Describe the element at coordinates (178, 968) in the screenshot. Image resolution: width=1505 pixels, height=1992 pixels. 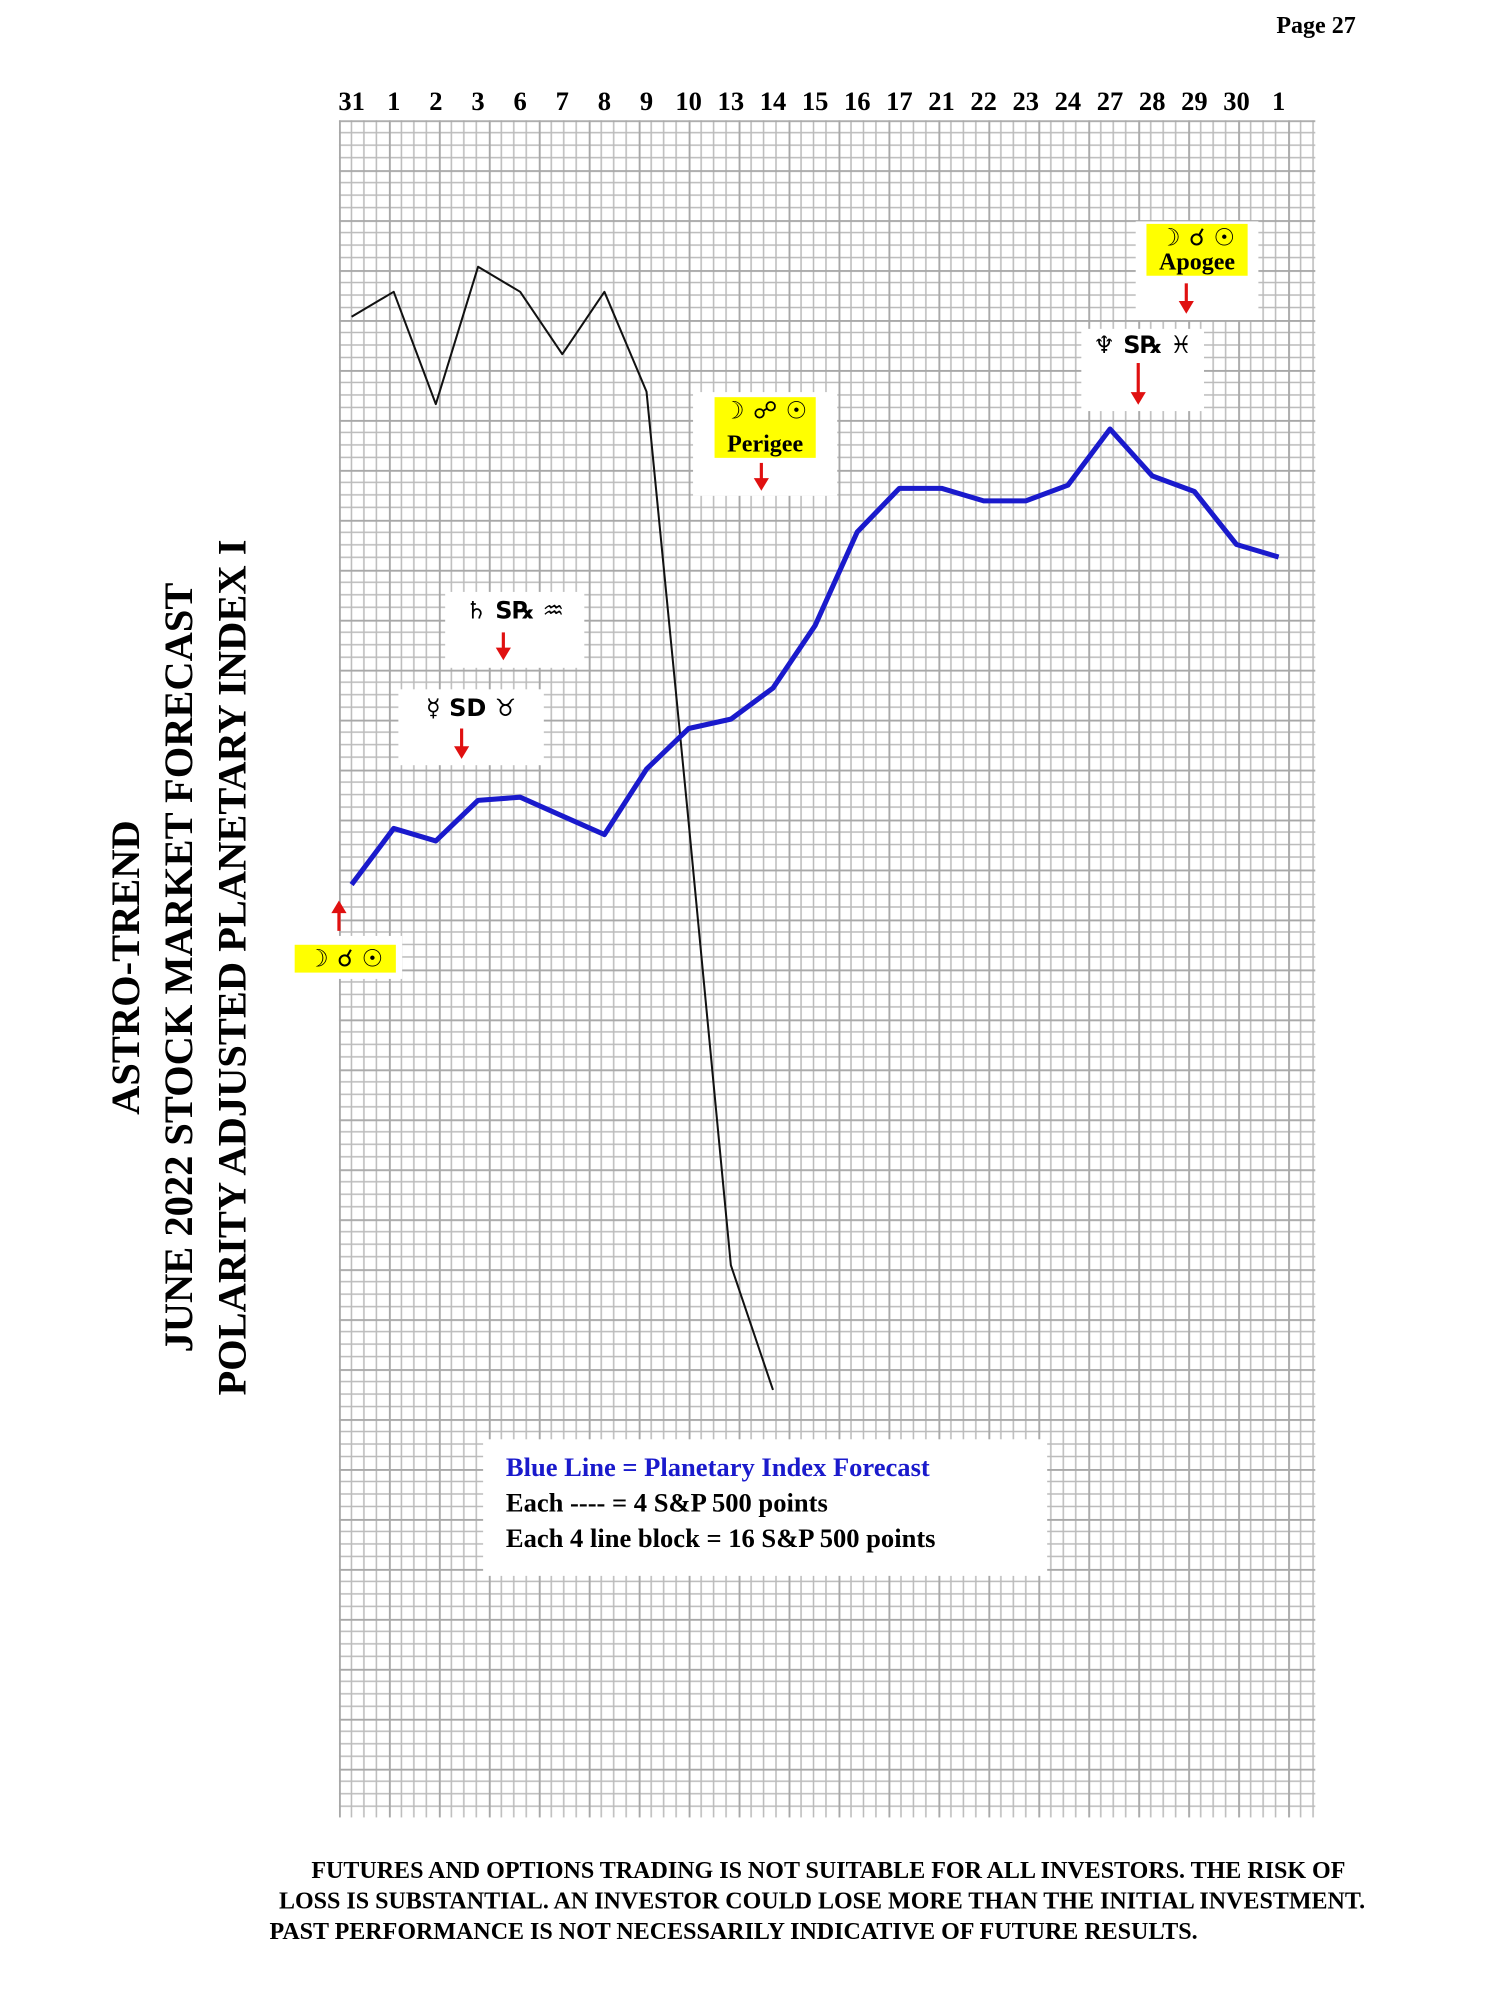
I see `title-line: JUNE 2022 STOCK MARKET FORECAST` at that location.